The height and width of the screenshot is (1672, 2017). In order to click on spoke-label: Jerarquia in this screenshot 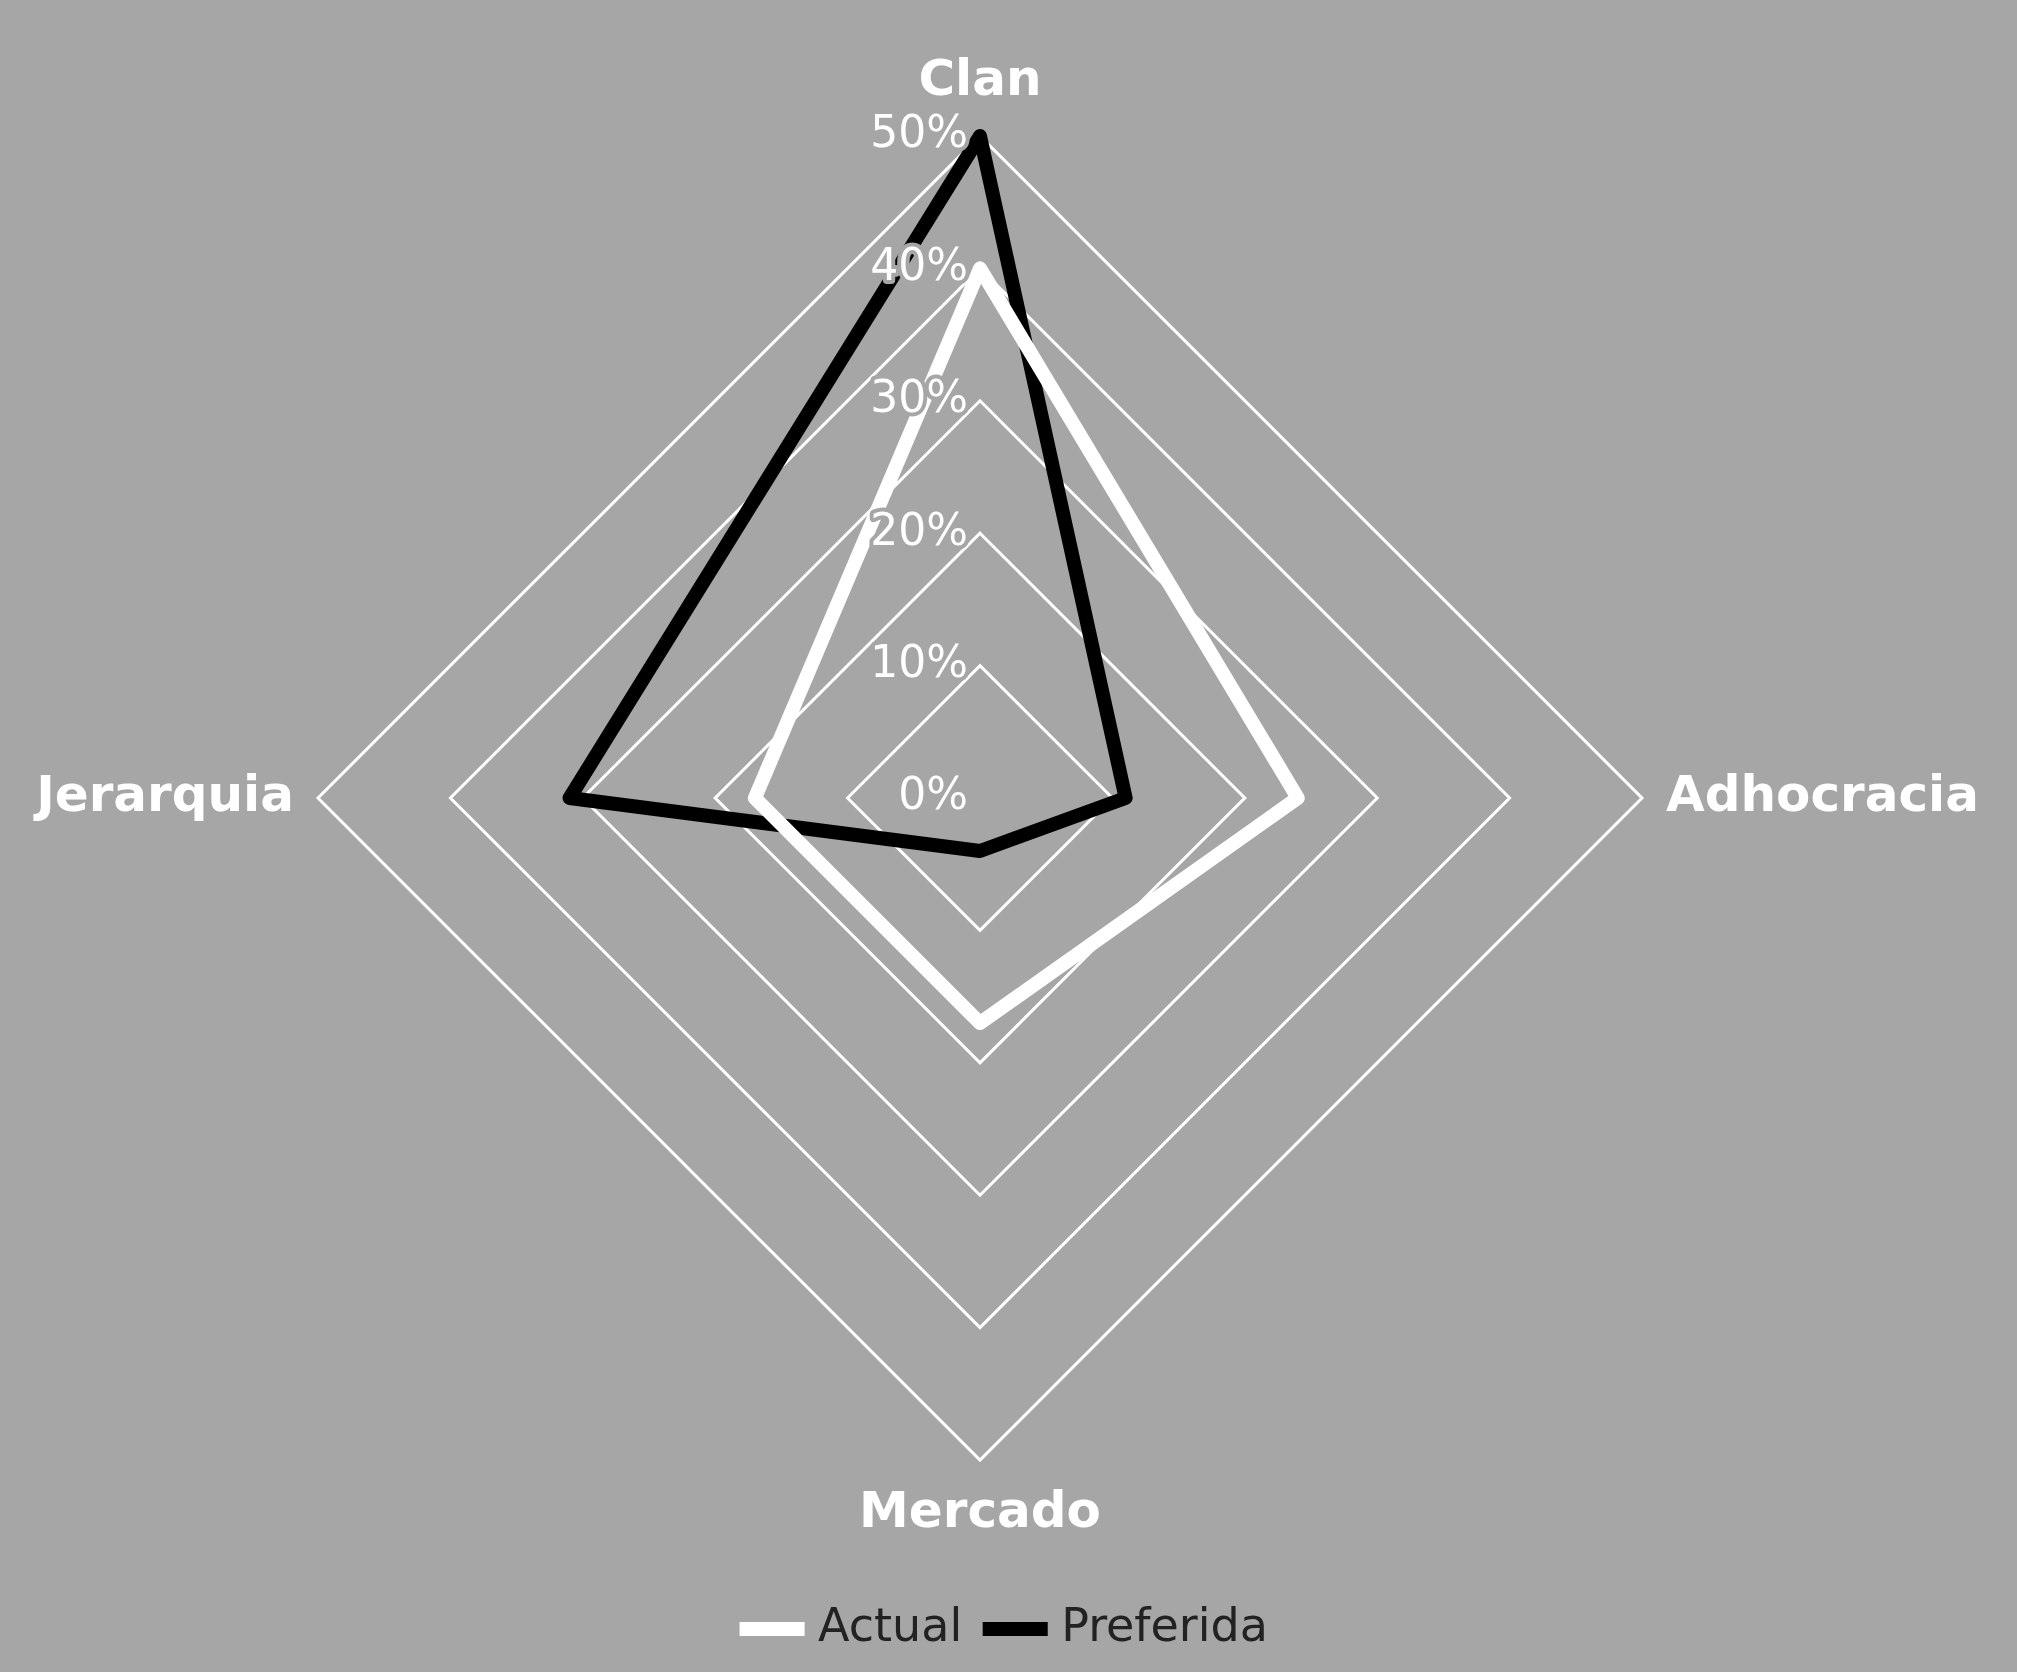, I will do `click(163, 793)`.